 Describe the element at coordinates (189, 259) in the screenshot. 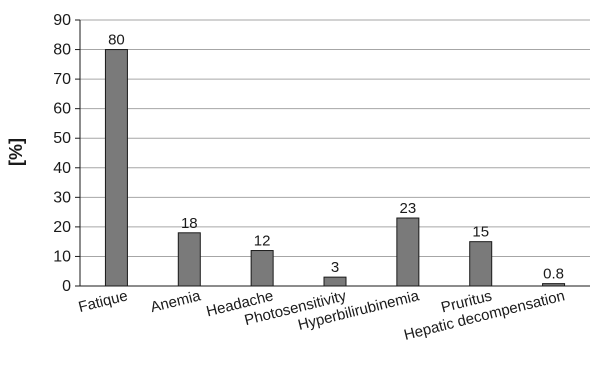

I see `bar-anemia` at that location.